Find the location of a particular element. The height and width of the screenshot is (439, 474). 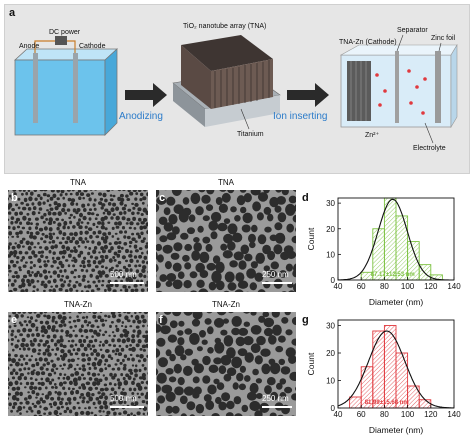

mean-diameter-annotation: 81.99±15.68 nm is located at coordinates (387, 403).